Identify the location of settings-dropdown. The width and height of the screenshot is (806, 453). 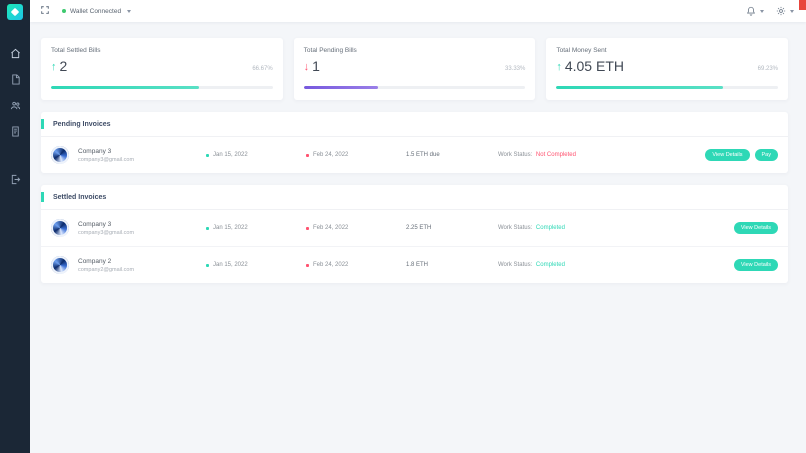
(785, 11).